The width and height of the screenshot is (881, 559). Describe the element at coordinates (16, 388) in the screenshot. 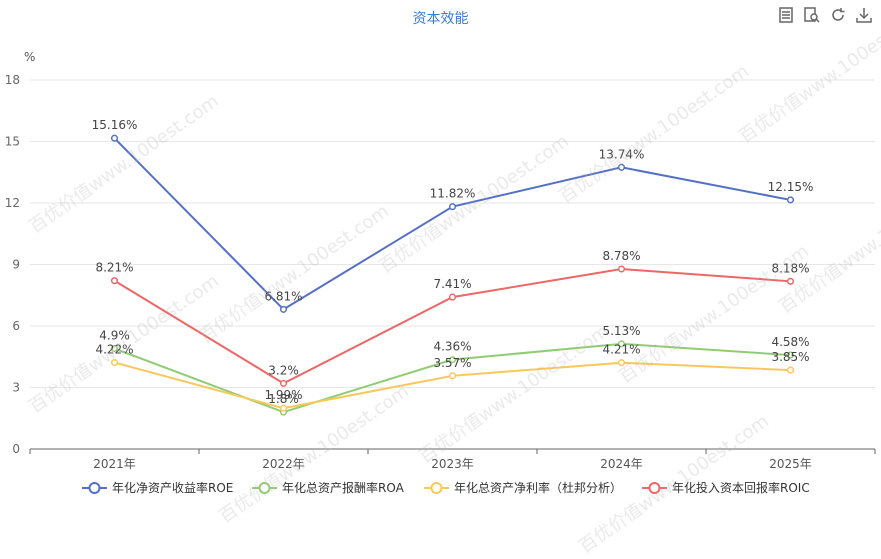

I see `y-tick-label: 3` at that location.